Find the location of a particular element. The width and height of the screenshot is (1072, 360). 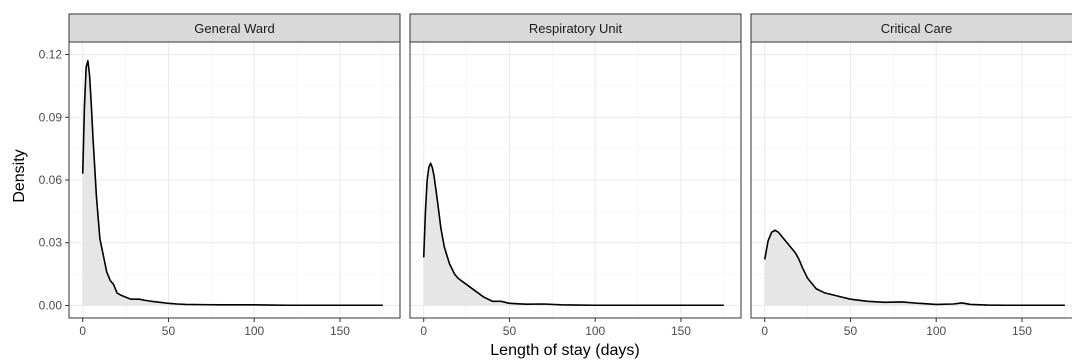

x-axes: 0 50 100 150 0 50 100 150 0 50 100 150 is located at coordinates (555, 328).